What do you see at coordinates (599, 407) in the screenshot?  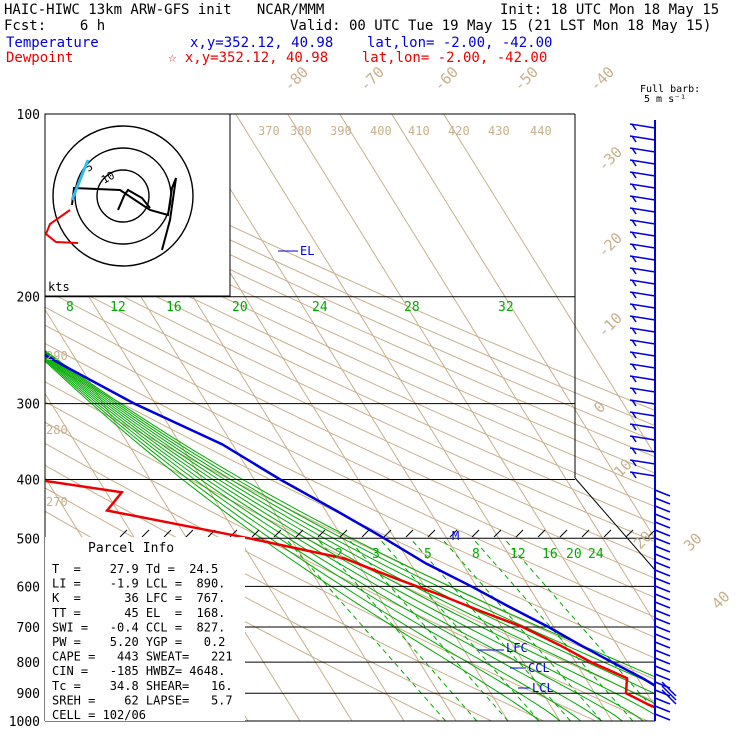 I see `temperature-axis-label: 0` at bounding box center [599, 407].